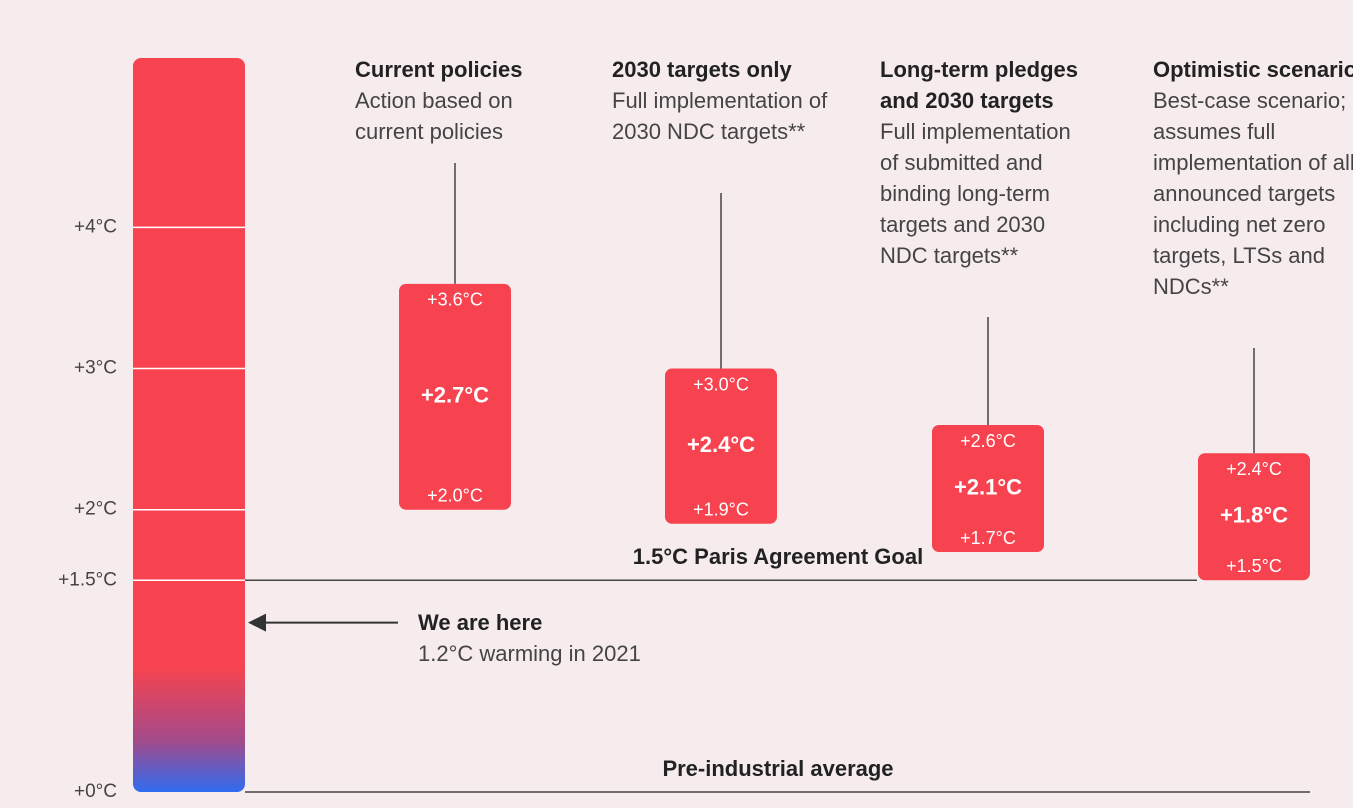 The width and height of the screenshot is (1353, 808). What do you see at coordinates (87, 579) in the screenshot?
I see `y-tick-label: +1.5°C` at bounding box center [87, 579].